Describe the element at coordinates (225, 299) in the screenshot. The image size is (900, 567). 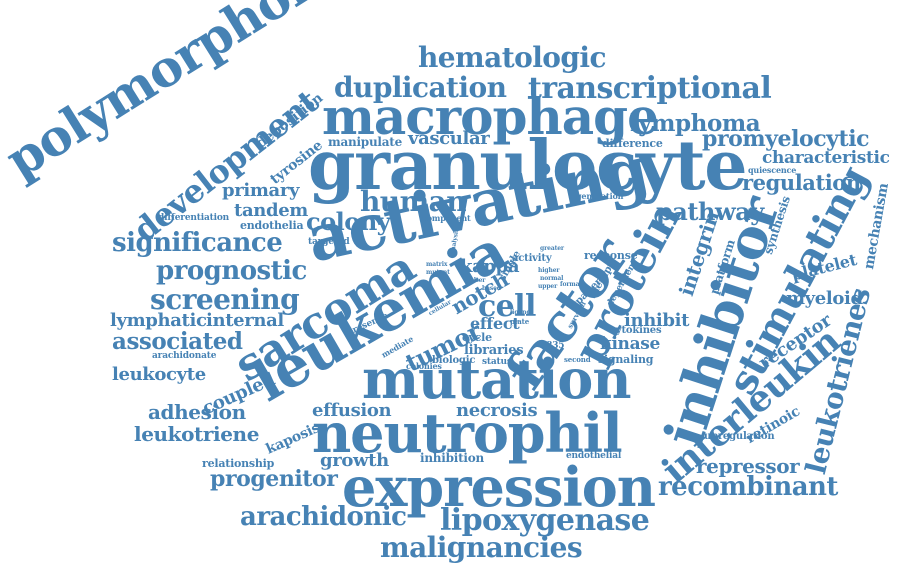
I see `word-screening: screening` at that location.